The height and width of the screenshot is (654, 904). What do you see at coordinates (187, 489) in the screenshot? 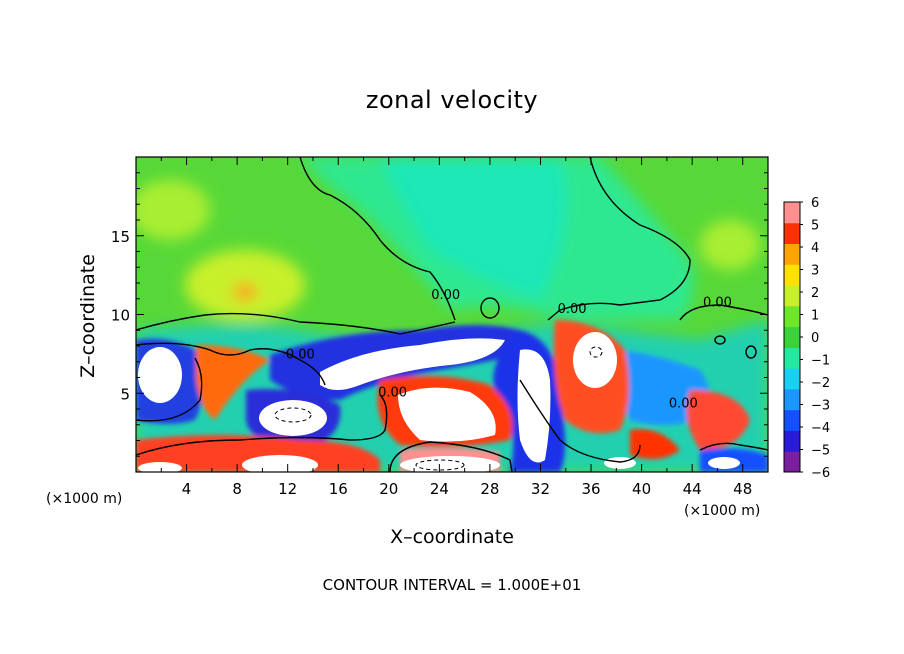
I see `x-tick-label: 4` at bounding box center [187, 489].